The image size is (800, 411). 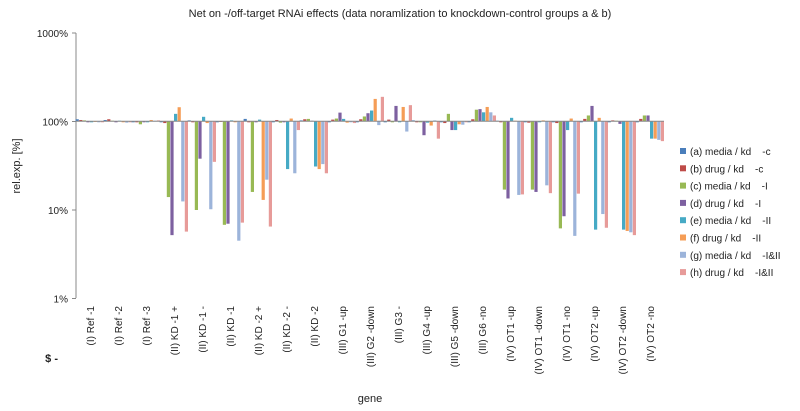 I want to click on legend-label: (c) media / kd -I, so click(x=729, y=187).